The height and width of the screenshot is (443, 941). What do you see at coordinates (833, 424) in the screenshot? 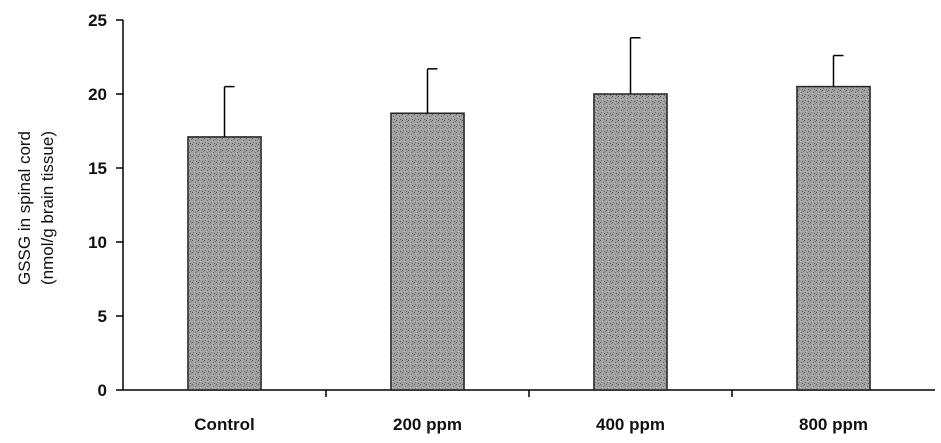
I see `x-category-label: 800 ppm` at bounding box center [833, 424].